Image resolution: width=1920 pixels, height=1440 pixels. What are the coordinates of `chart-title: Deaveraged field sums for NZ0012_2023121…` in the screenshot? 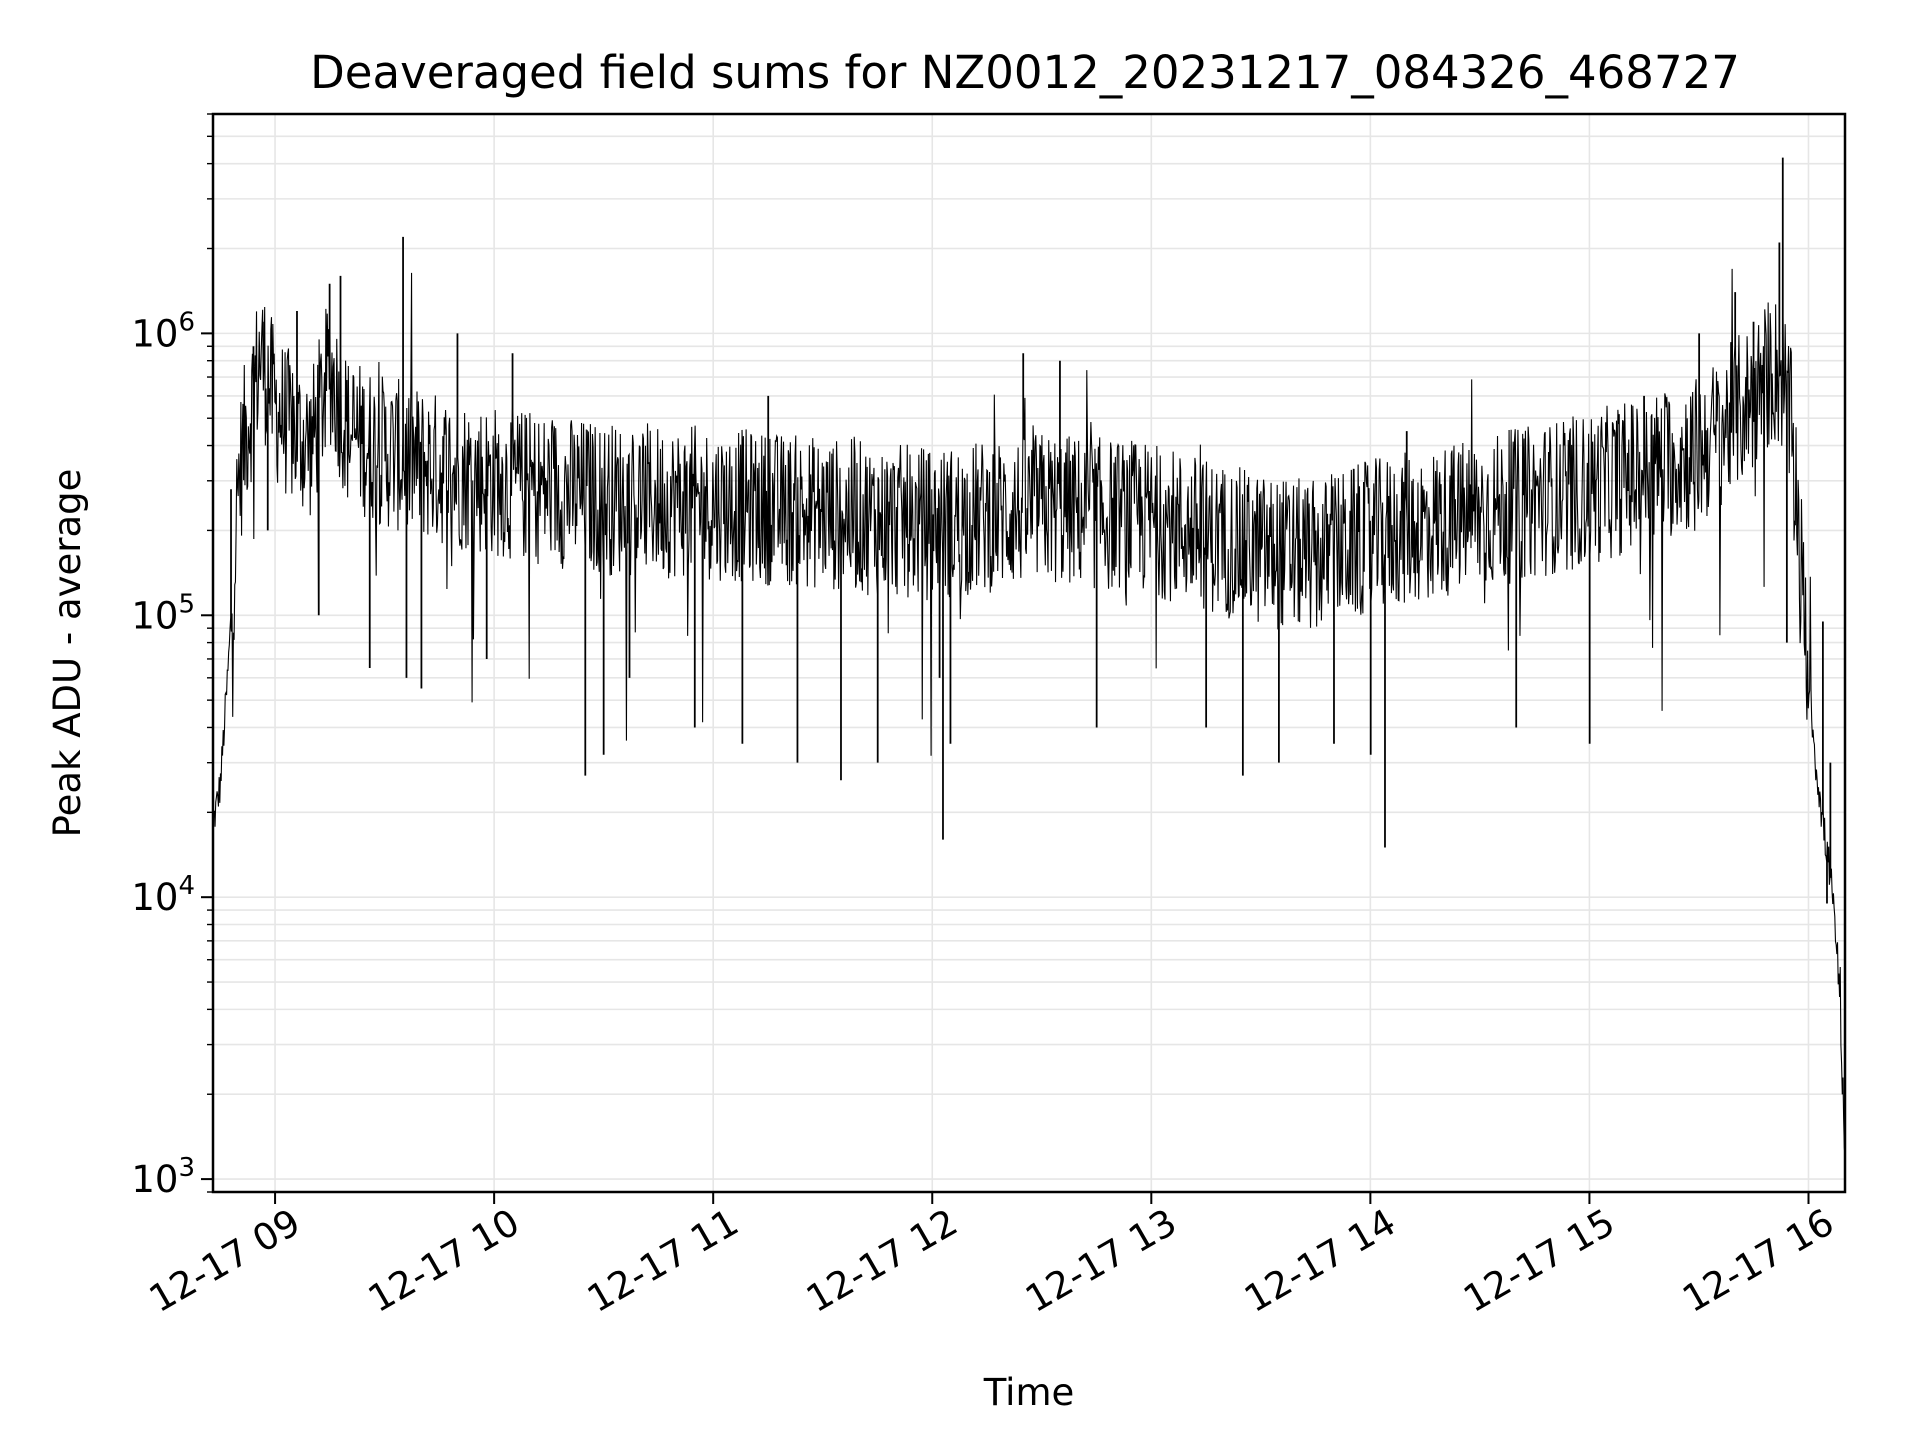 It's located at (1025, 72).